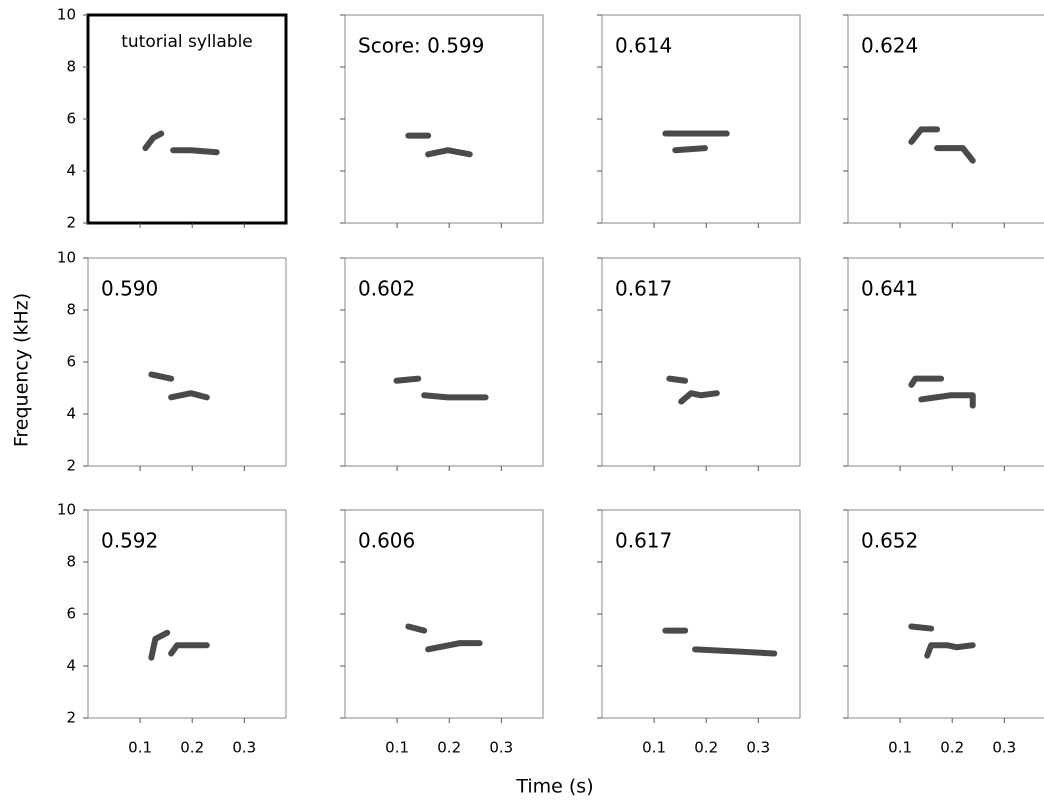 The width and height of the screenshot is (1044, 800). Describe the element at coordinates (386, 289) in the screenshot. I see `panel-label: 0.602` at that location.